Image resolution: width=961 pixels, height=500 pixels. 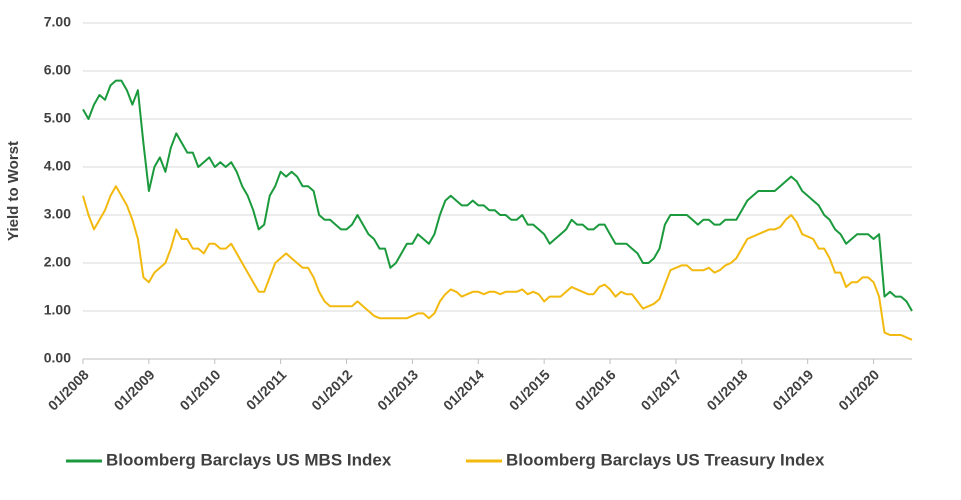 I want to click on x-tick-label: 01/2018, so click(x=726, y=389).